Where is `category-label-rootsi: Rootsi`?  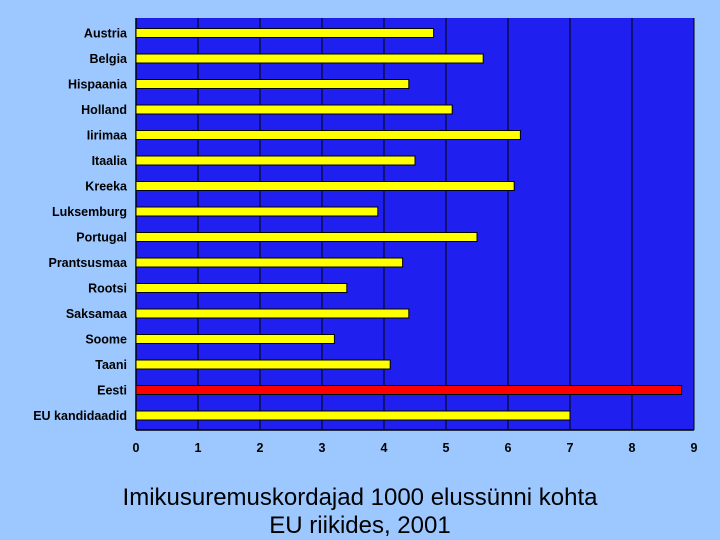 category-label-rootsi: Rootsi is located at coordinates (107, 289).